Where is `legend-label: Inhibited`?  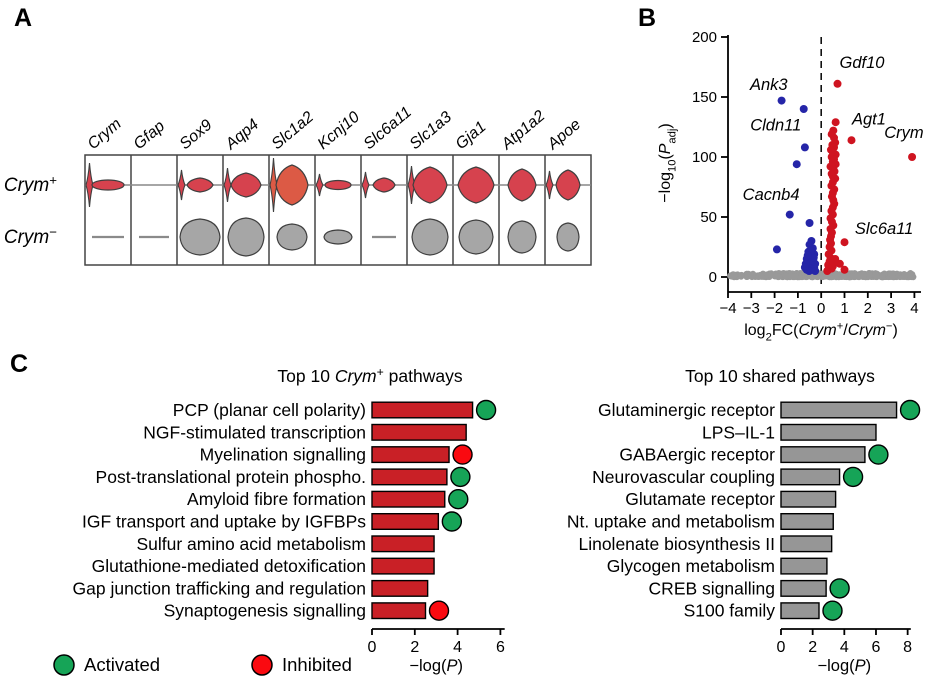
legend-label: Inhibited is located at coordinates (317, 664).